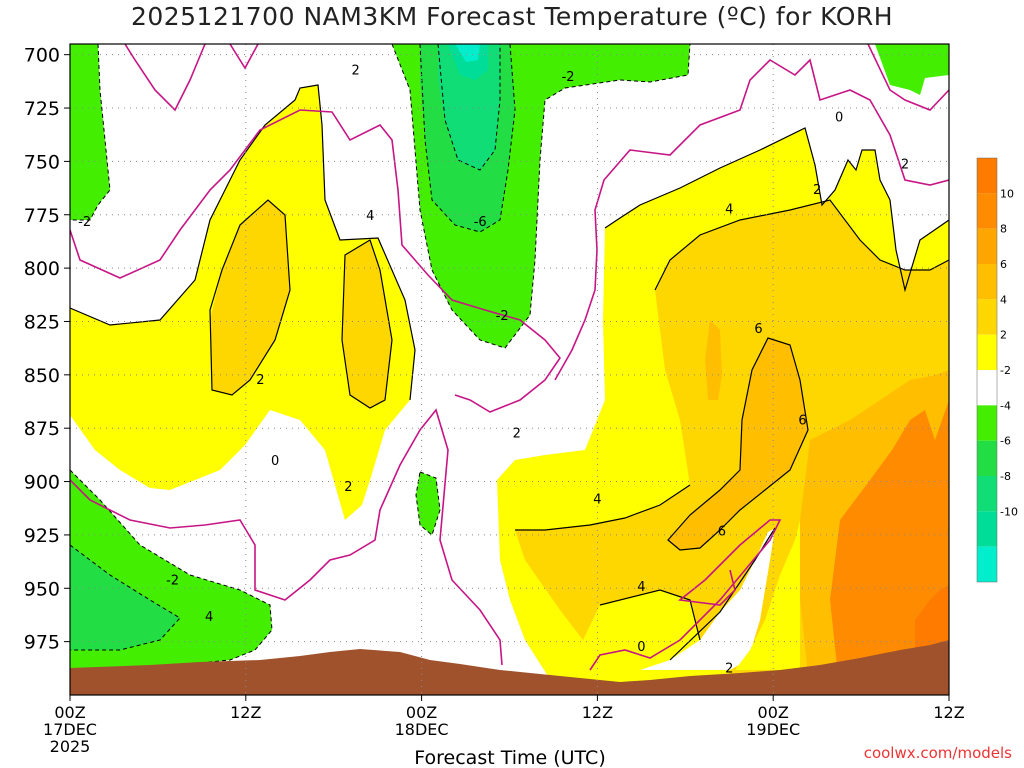 The height and width of the screenshot is (768, 1024). What do you see at coordinates (244, 57) in the screenshot?
I see `zero-line-top2` at bounding box center [244, 57].